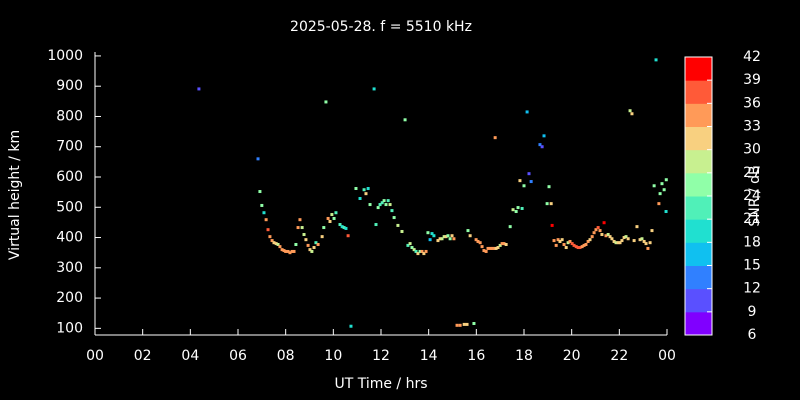 The height and width of the screenshot is (400, 800). I want to click on y-tick-label: 500, so click(69, 207).